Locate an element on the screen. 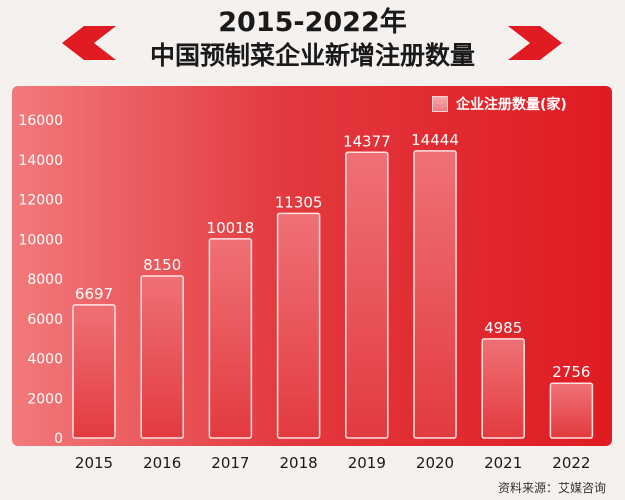 The height and width of the screenshot is (500, 625). y-tick-10000: 10000 is located at coordinates (40, 240).